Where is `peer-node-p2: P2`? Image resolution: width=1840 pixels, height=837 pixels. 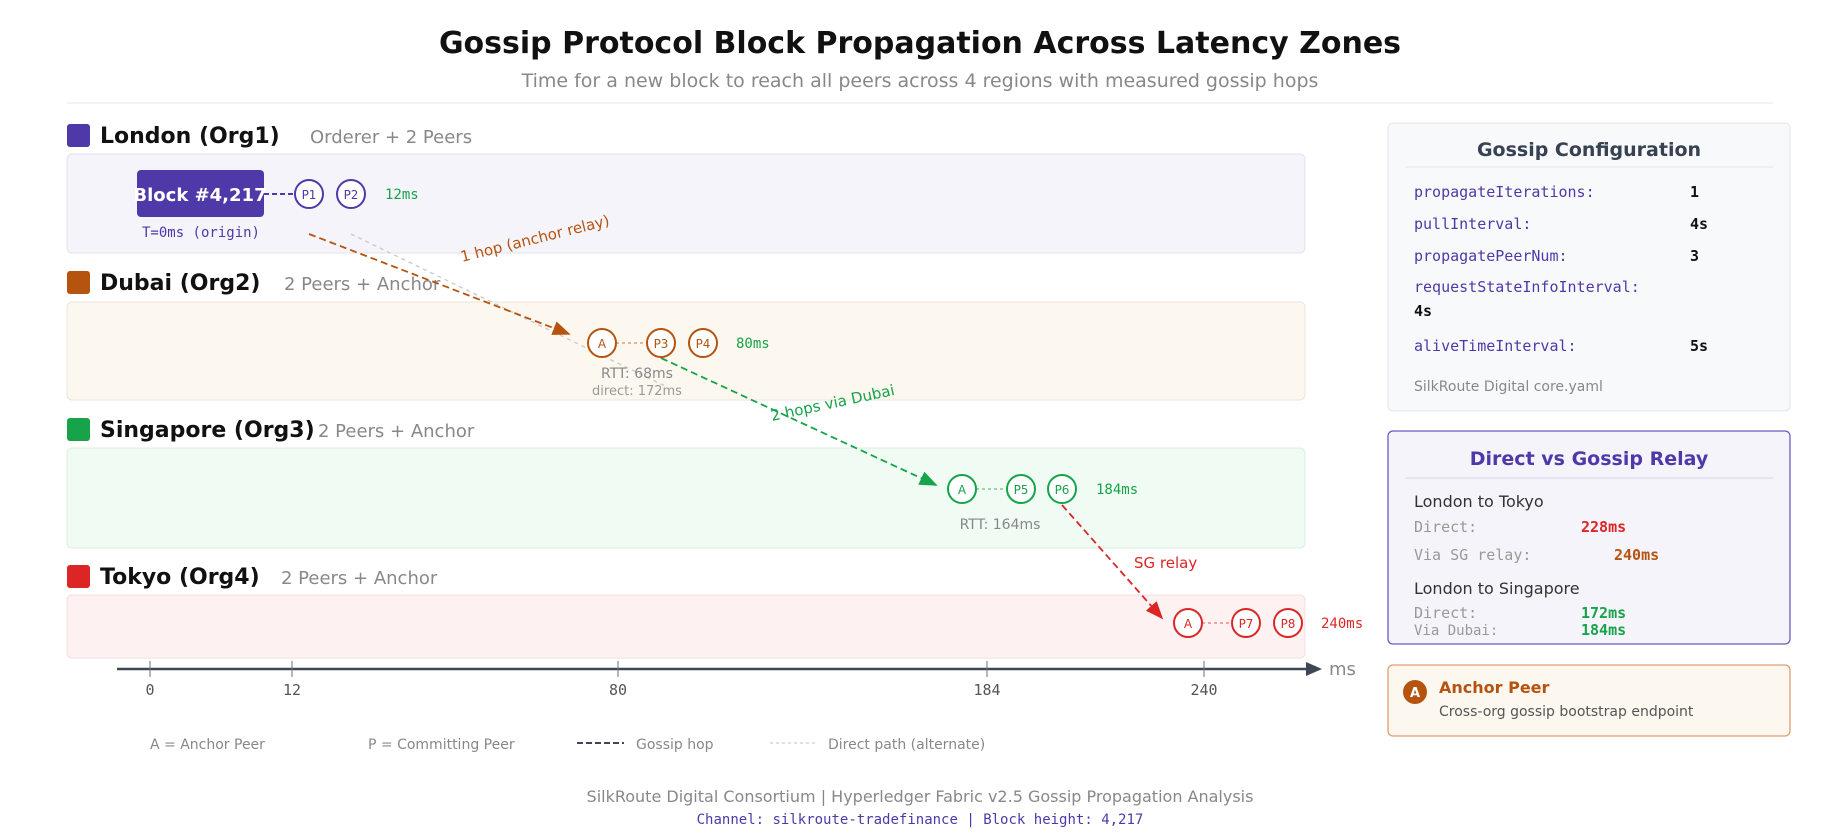 peer-node-p2: P2 is located at coordinates (351, 194).